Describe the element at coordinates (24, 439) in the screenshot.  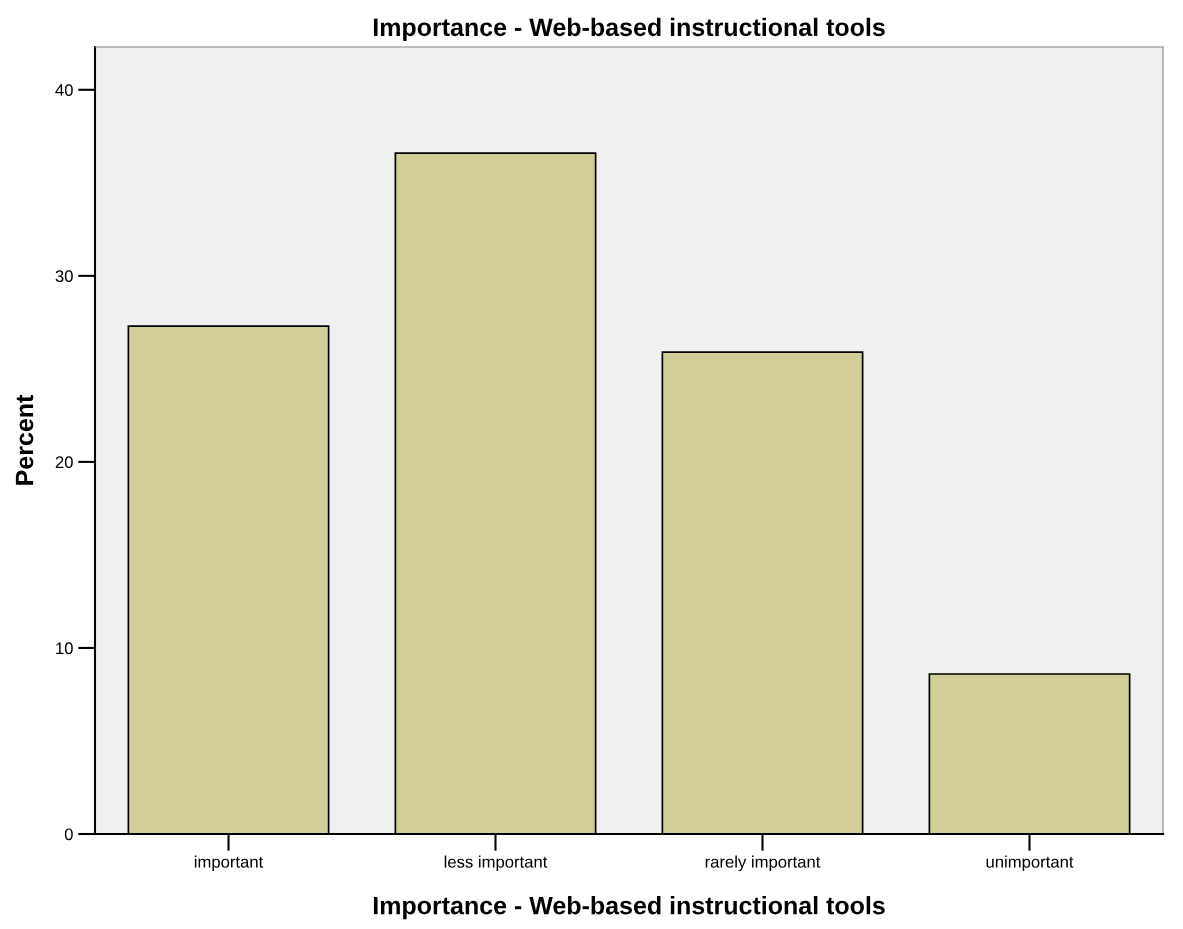
I see `y-axis-title: Percent` at that location.